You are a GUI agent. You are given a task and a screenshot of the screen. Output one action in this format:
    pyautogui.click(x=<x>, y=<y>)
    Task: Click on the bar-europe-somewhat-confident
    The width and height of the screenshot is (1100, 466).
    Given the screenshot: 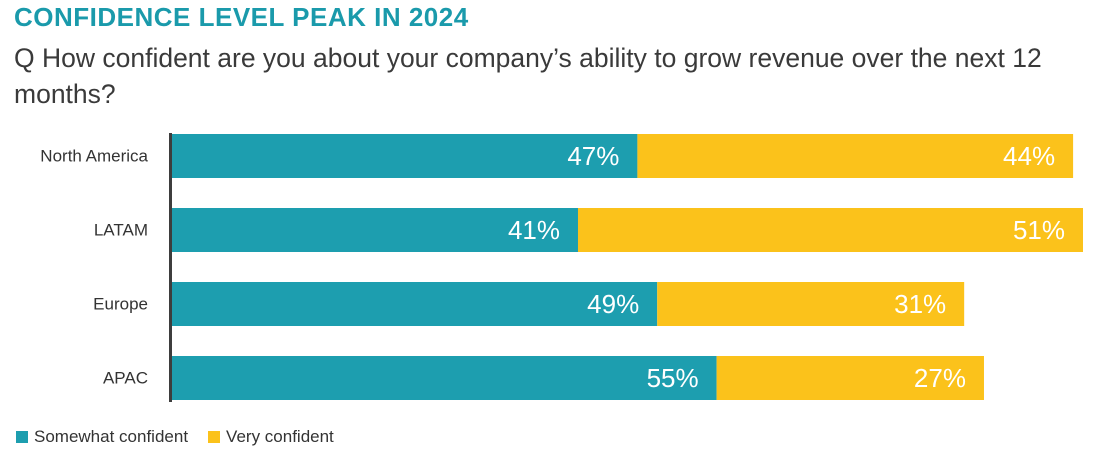 What is the action you would take?
    pyautogui.click(x=415, y=304)
    